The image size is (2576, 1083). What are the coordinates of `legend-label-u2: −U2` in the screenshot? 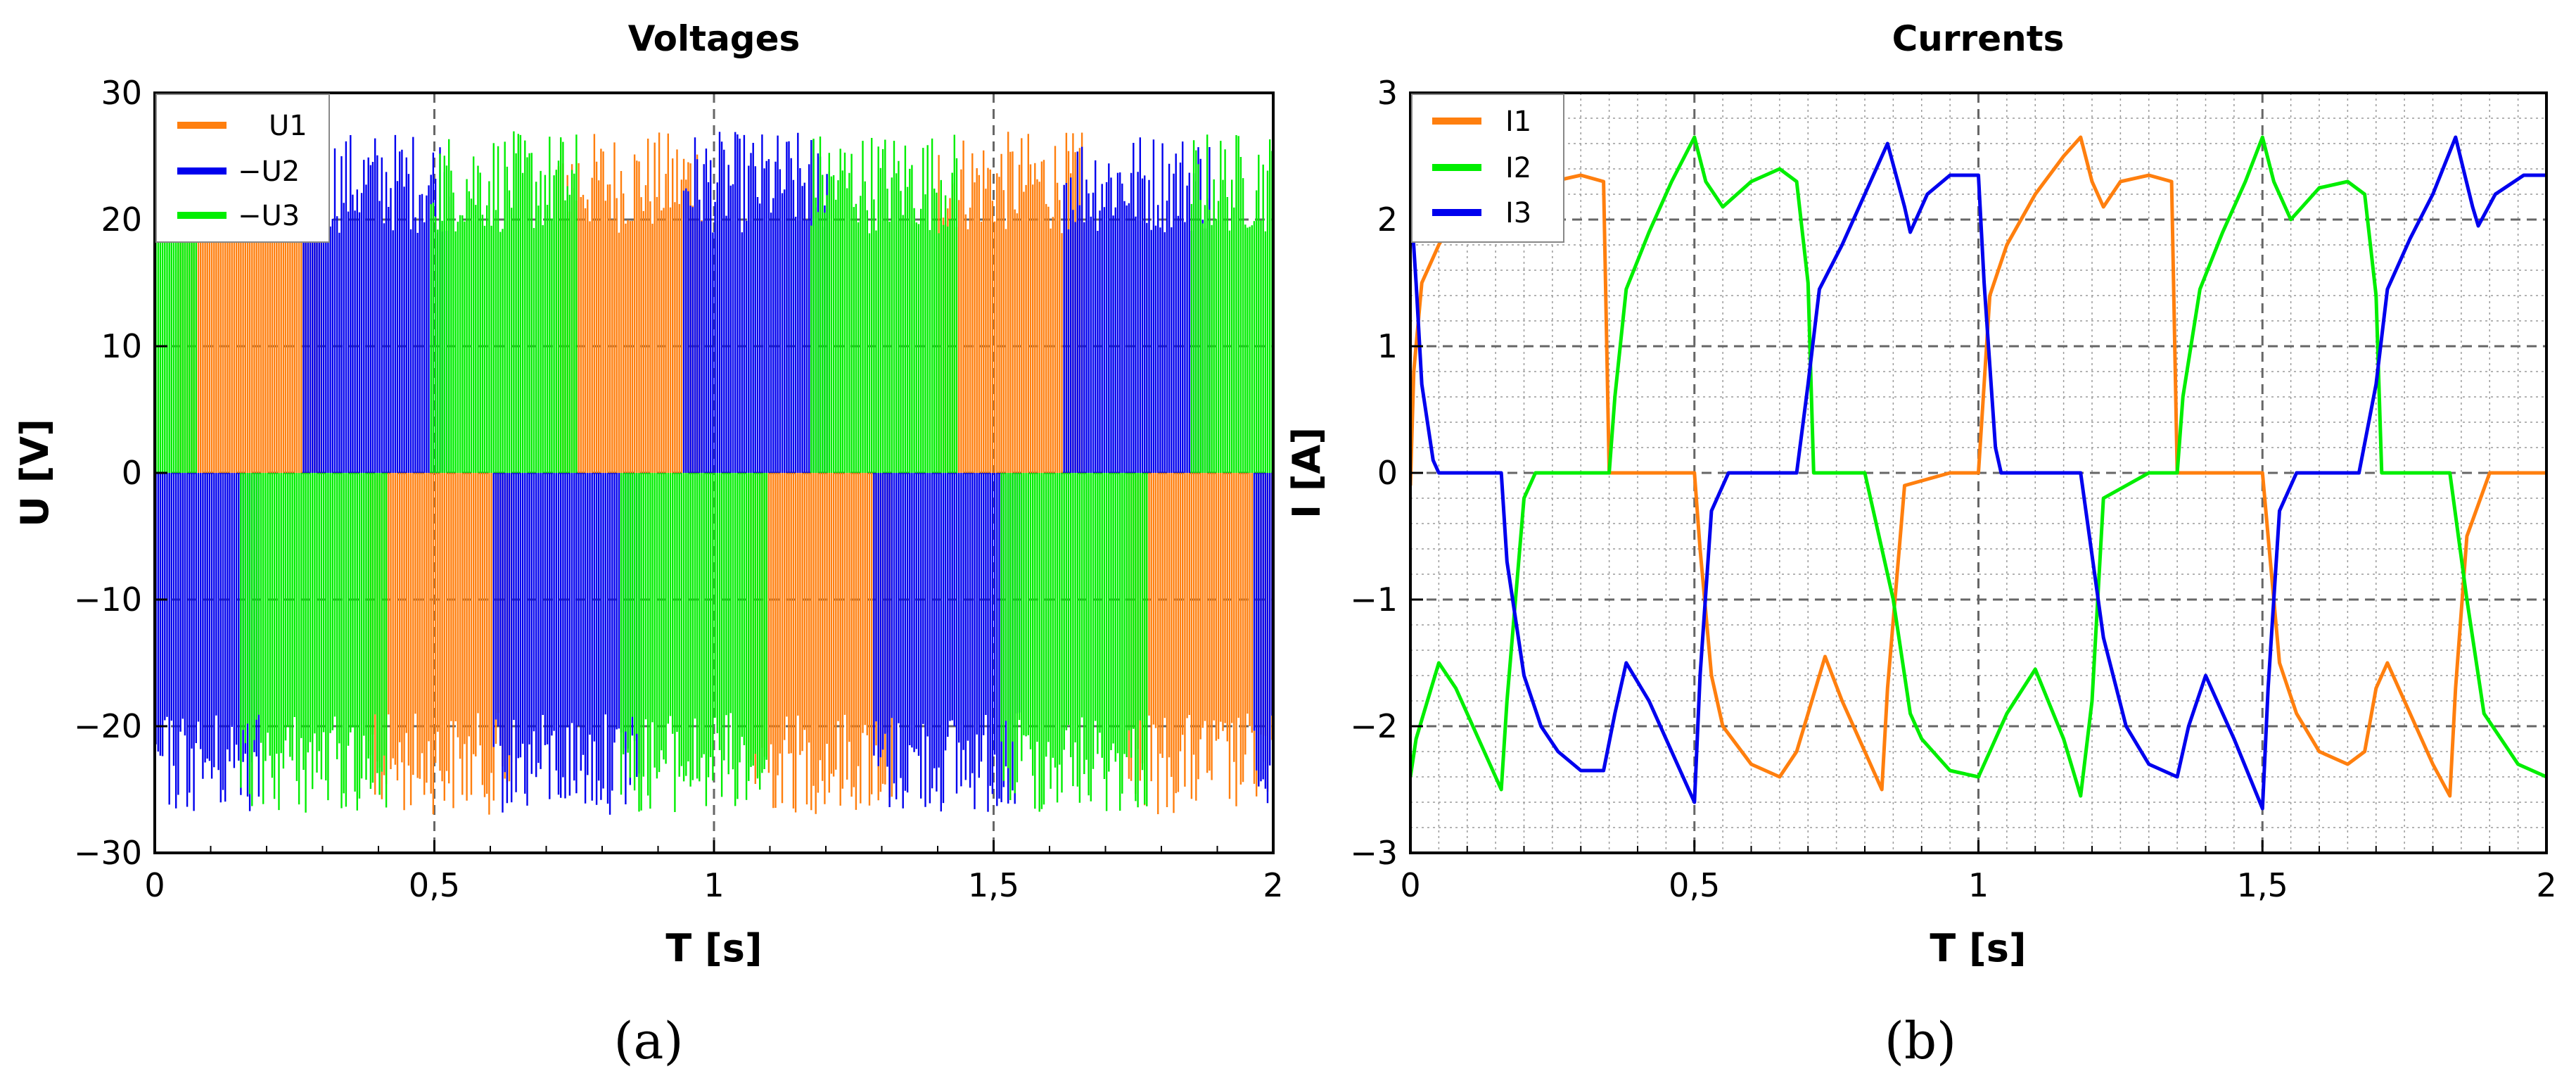 It's located at (269, 172).